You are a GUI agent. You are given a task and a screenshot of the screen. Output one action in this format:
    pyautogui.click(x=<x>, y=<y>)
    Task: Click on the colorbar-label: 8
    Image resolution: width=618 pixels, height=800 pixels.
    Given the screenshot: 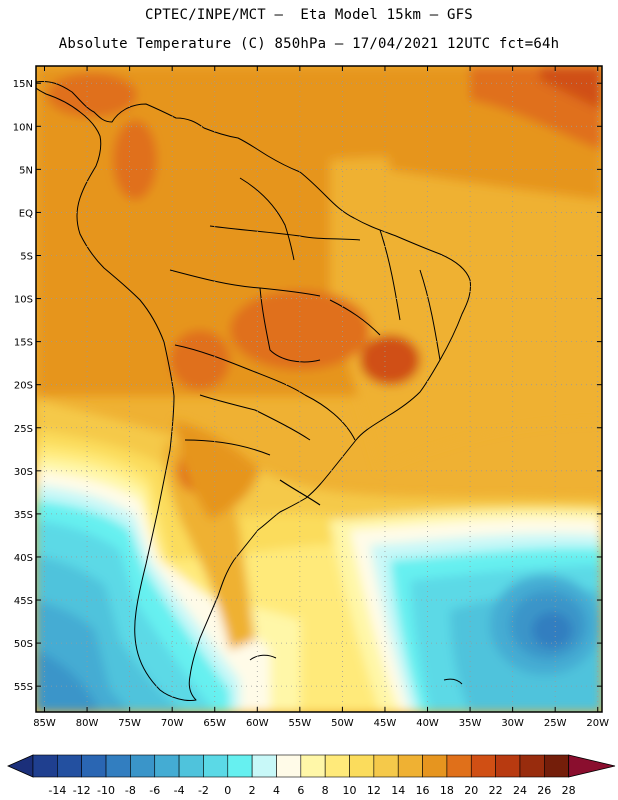 What is the action you would take?
    pyautogui.click(x=325, y=790)
    